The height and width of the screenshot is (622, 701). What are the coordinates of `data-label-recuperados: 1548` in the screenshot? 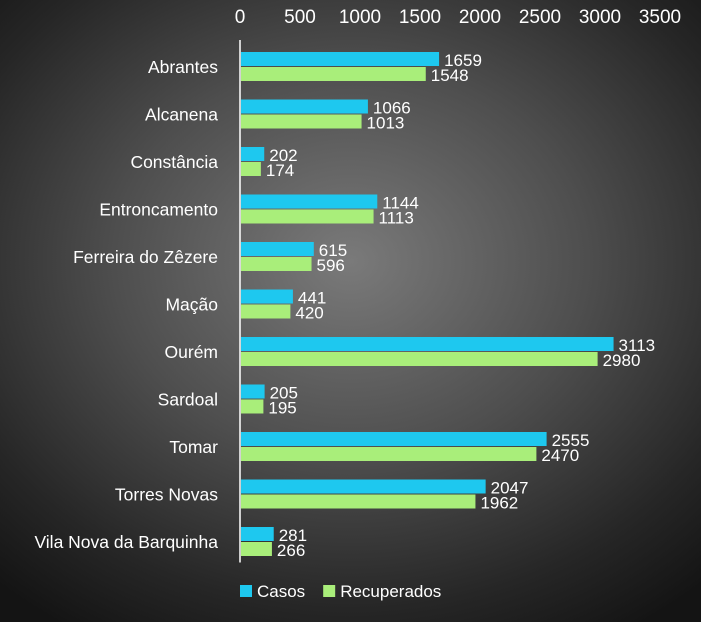 It's located at (450, 75).